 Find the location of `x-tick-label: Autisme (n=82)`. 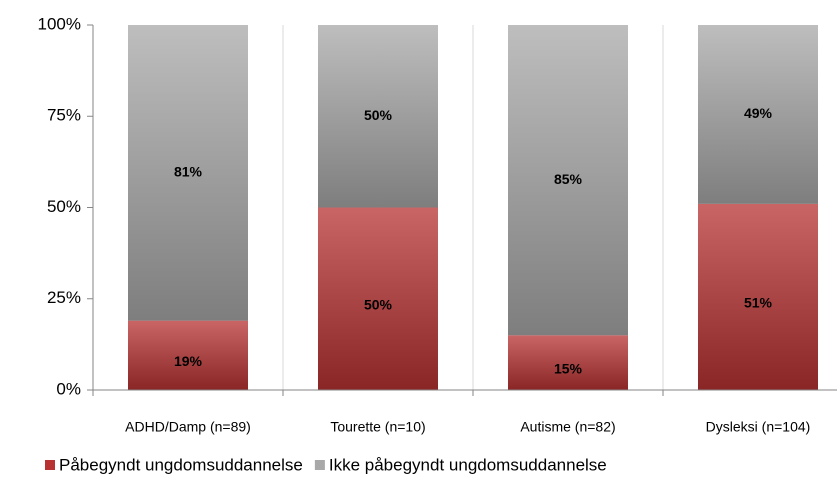

x-tick-label: Autisme (n=82) is located at coordinates (567, 427).